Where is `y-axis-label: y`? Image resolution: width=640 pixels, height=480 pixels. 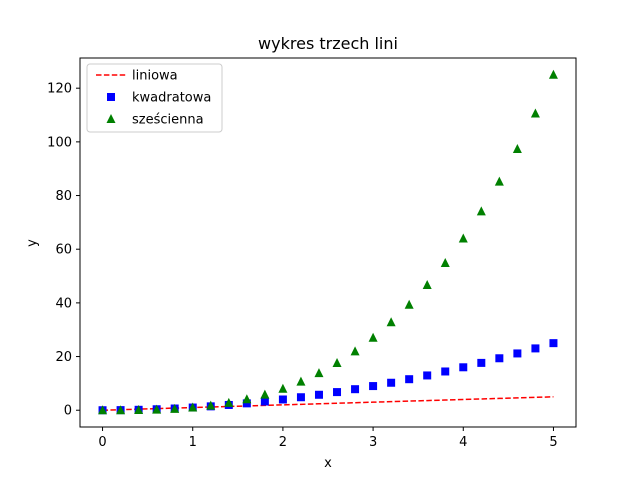
y-axis-label: y is located at coordinates (32, 243).